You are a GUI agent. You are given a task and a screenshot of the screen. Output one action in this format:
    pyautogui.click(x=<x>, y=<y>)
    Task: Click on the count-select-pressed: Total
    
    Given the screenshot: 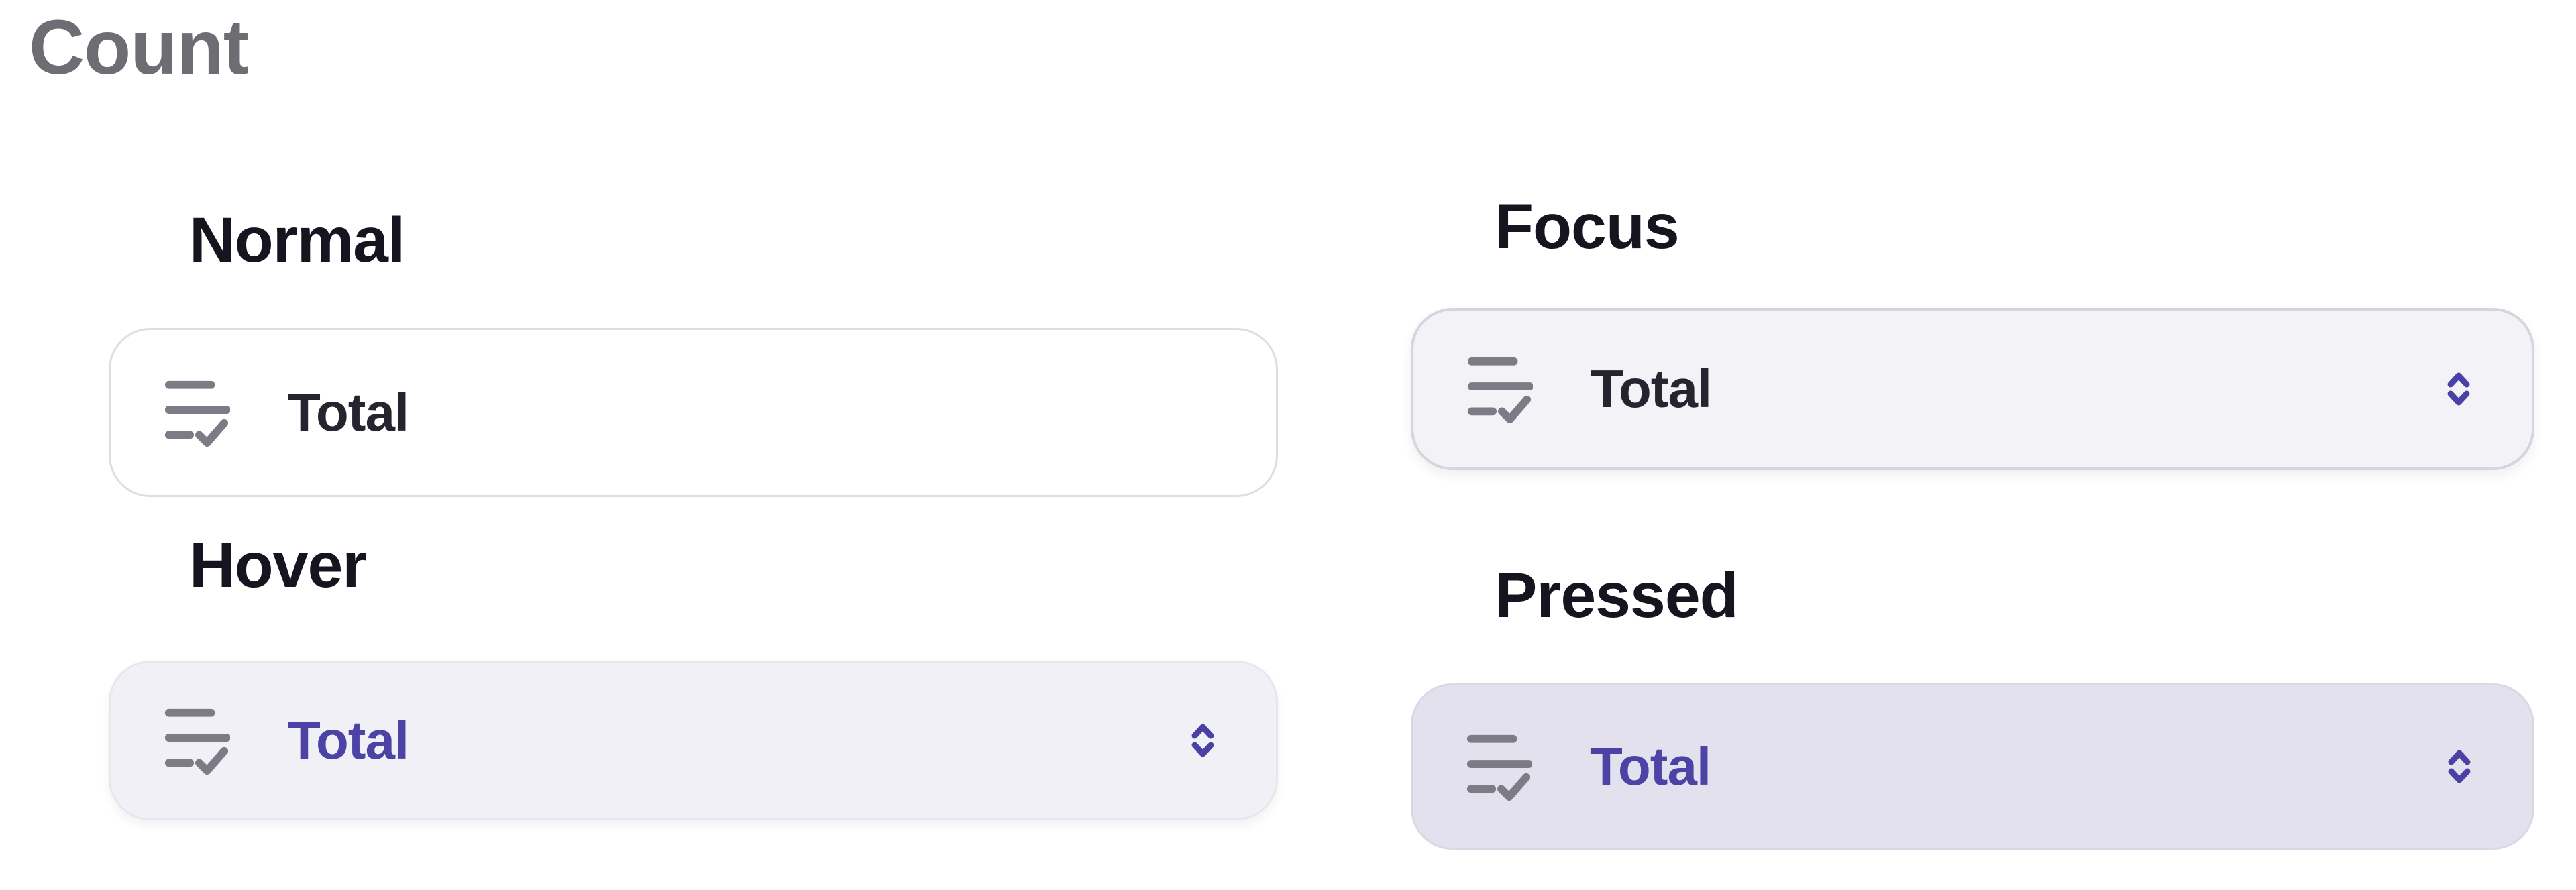 What is the action you would take?
    pyautogui.click(x=1972, y=766)
    